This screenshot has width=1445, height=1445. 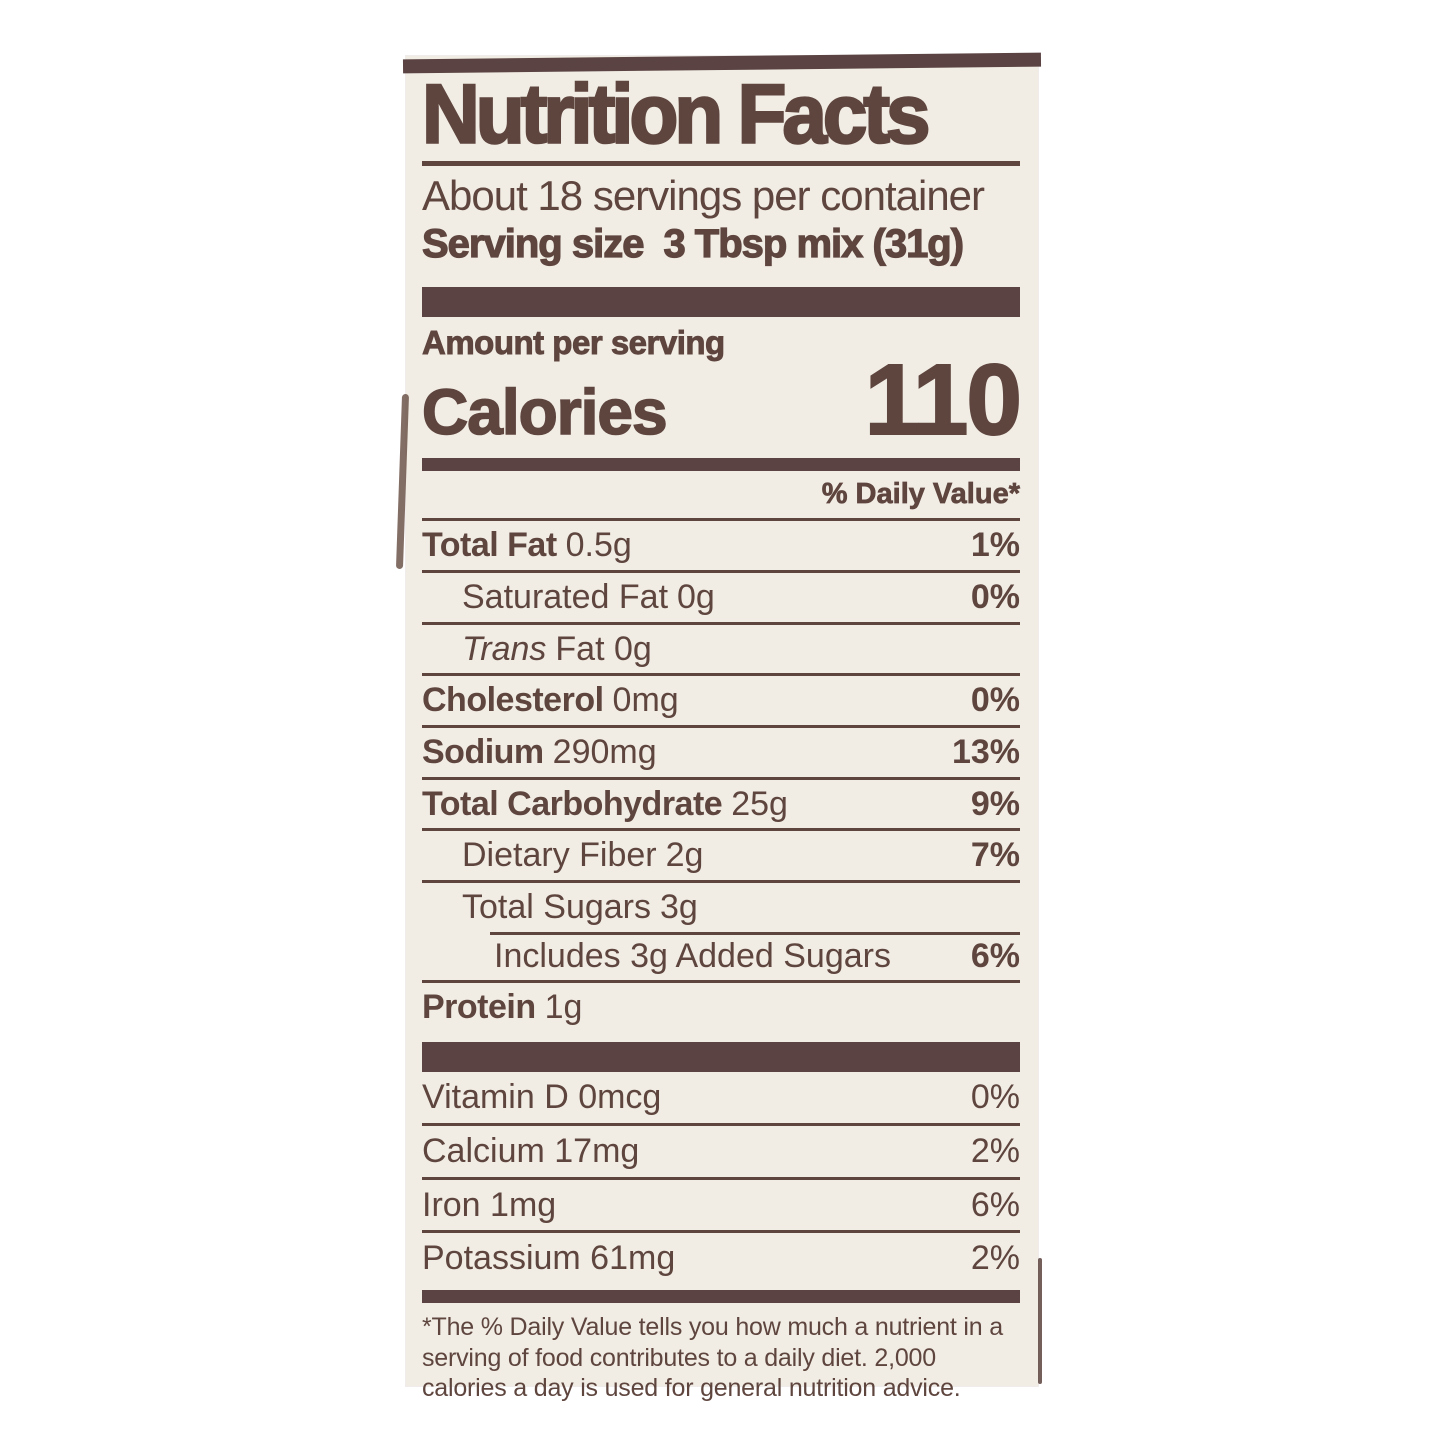 I want to click on calories-label: Calories, so click(x=544, y=412).